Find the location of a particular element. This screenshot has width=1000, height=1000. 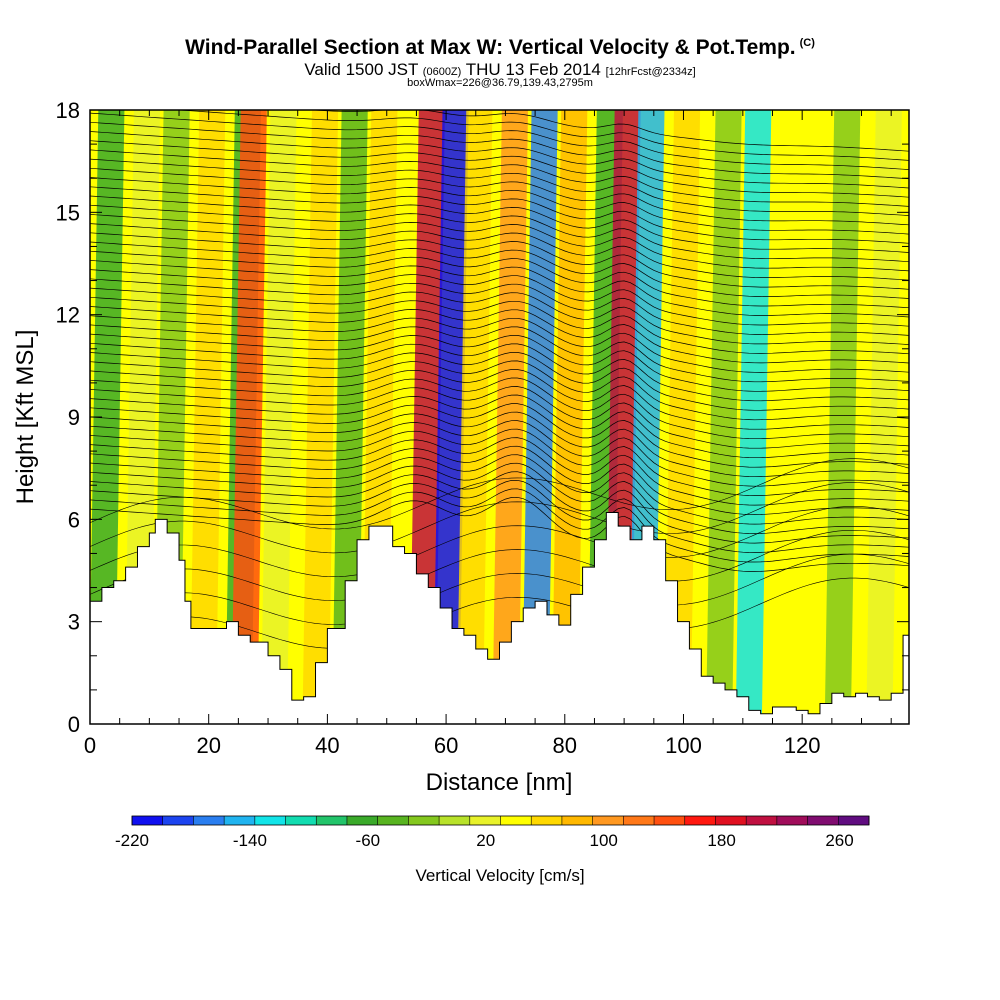

colorbar-tick-label: 100 is located at coordinates (603, 840).